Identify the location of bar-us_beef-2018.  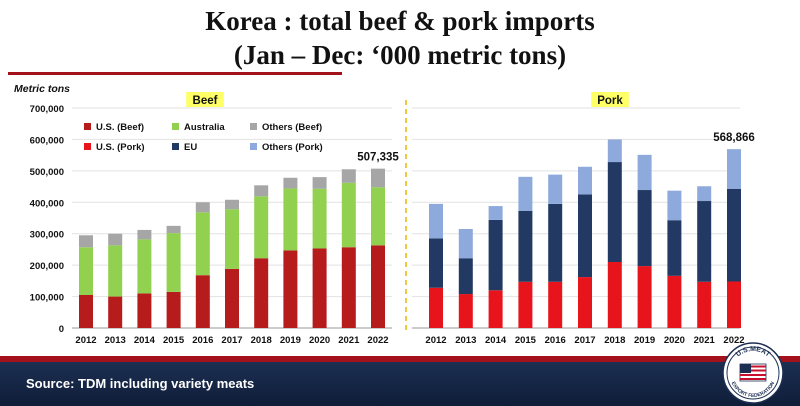
(261, 293).